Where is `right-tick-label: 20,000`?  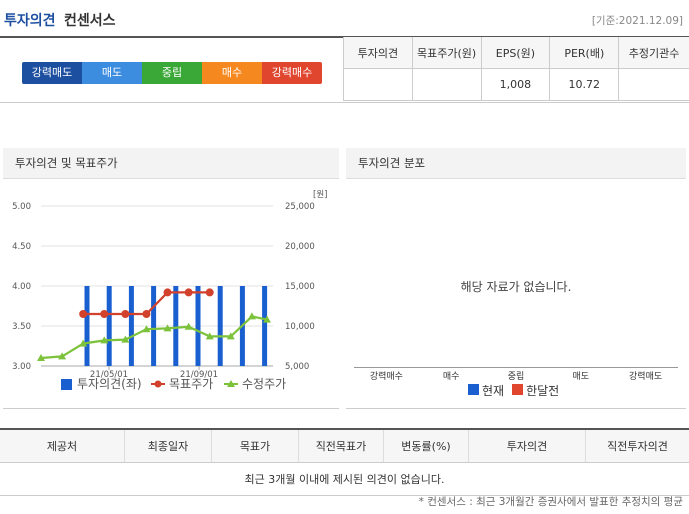
right-tick-label: 20,000 is located at coordinates (300, 247).